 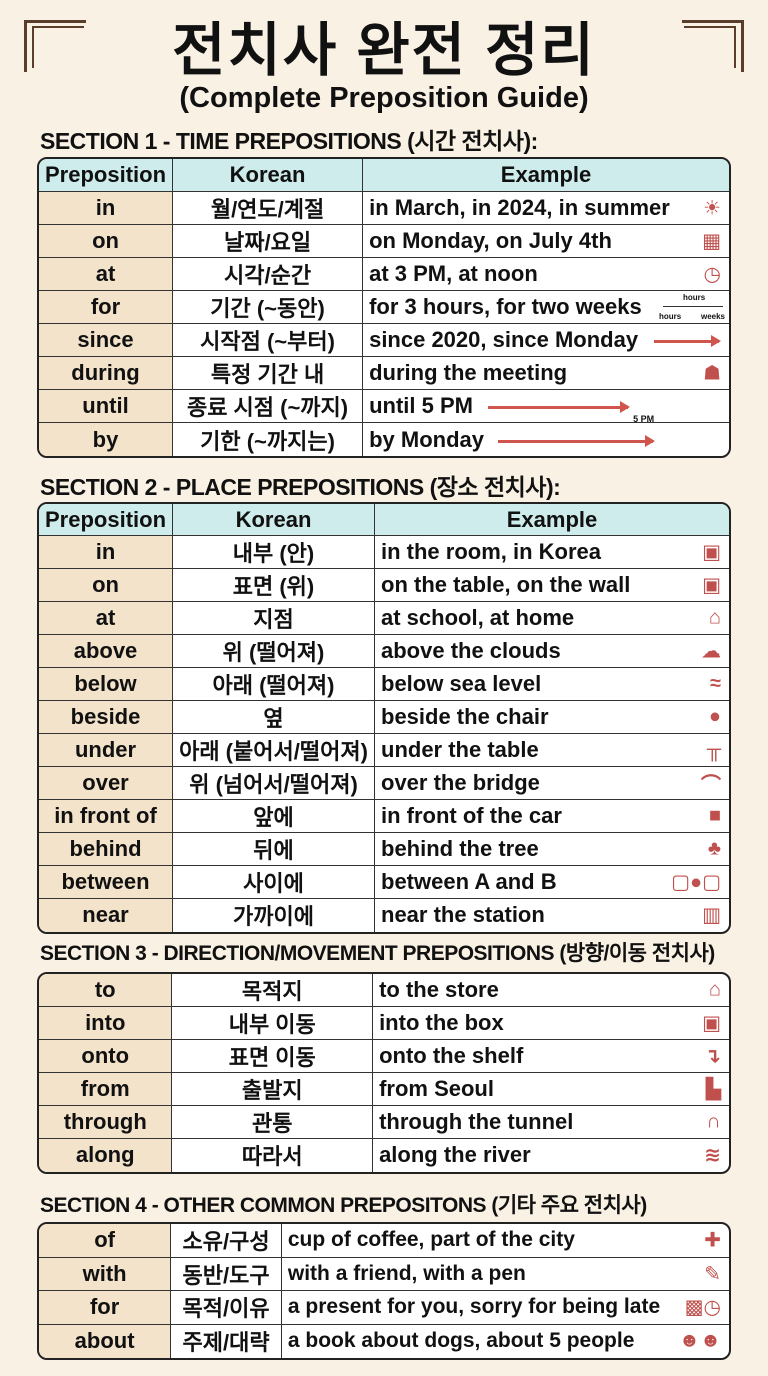 I want to click on example-cell: by Monday, so click(x=546, y=439).